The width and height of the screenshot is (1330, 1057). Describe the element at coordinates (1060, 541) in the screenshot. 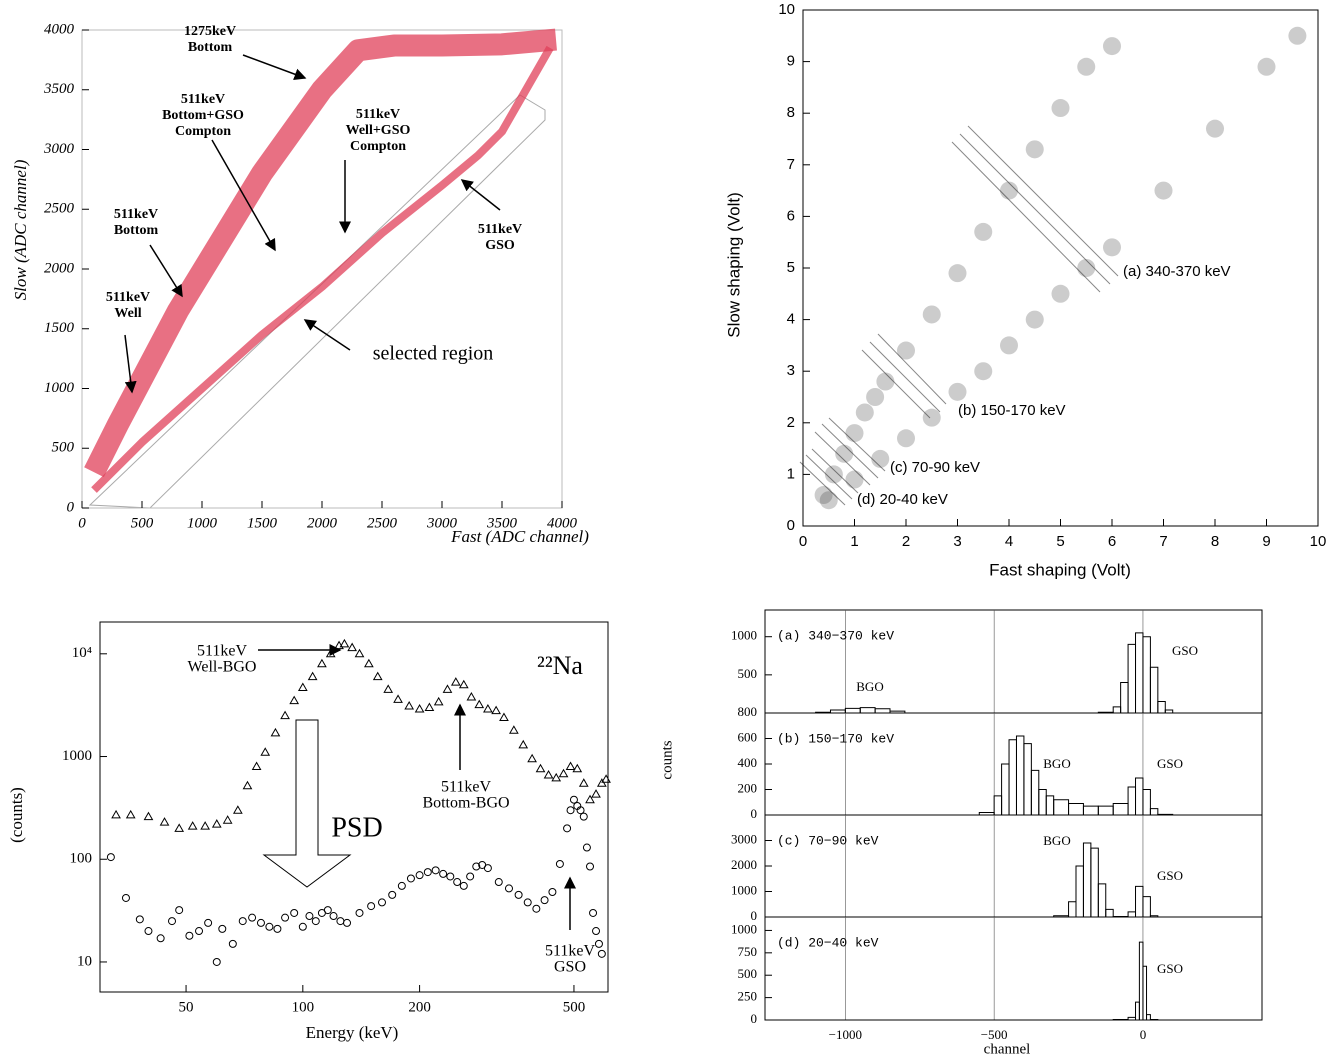

I see `x-tick-label: 5` at that location.